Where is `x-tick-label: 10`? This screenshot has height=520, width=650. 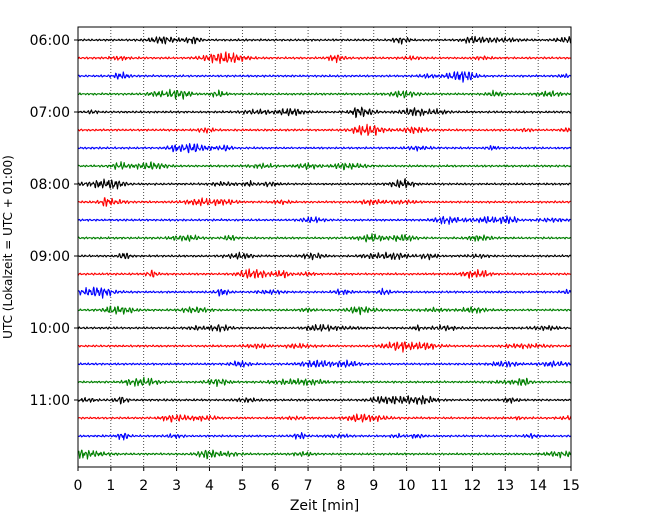 x-tick-label: 10 is located at coordinates (407, 486).